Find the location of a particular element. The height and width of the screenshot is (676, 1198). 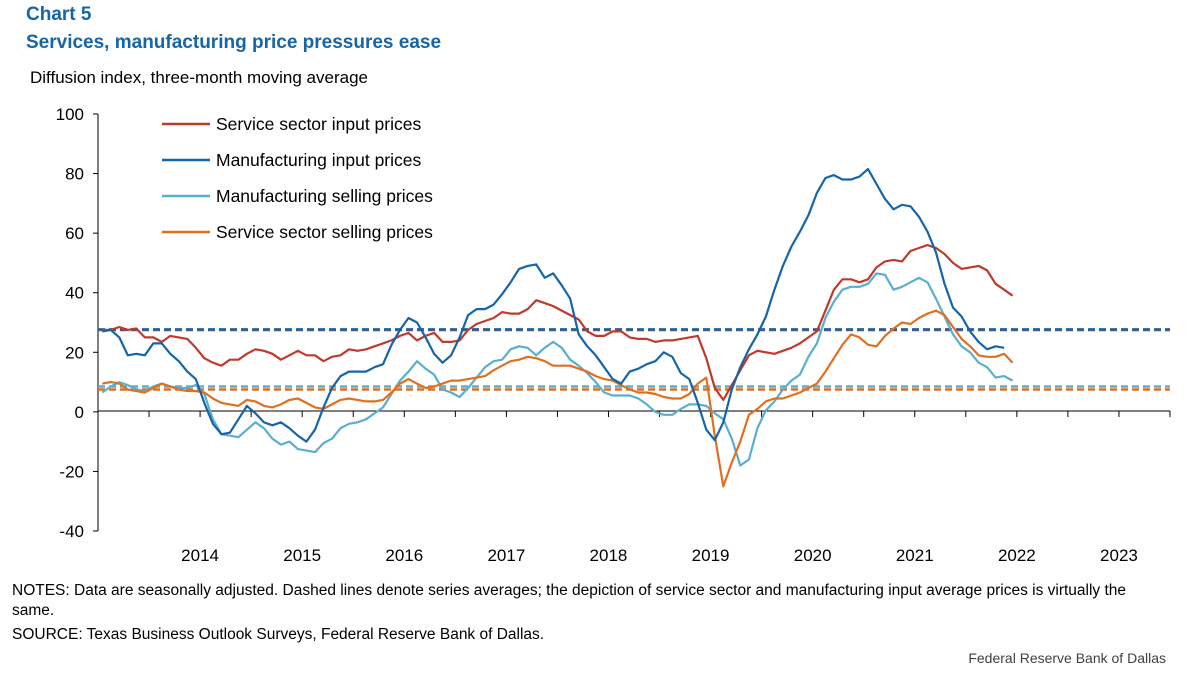

x-tick-label: 2019 is located at coordinates (711, 555).